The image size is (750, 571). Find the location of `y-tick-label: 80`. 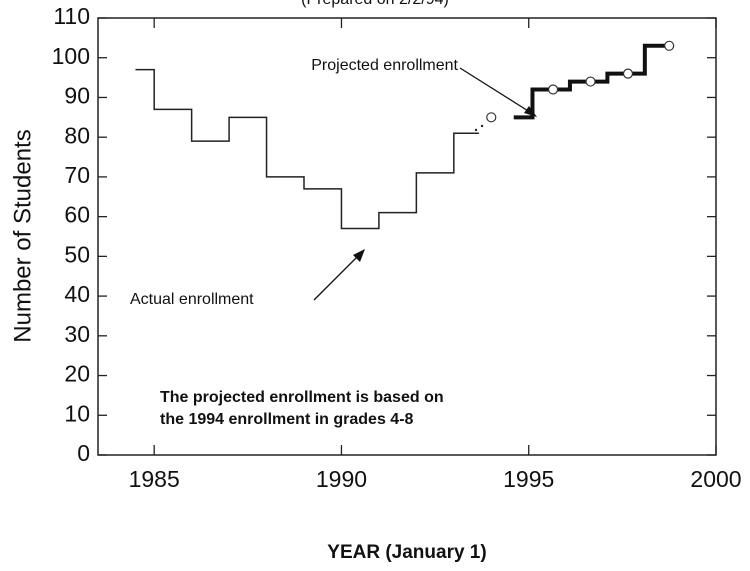

y-tick-label: 80 is located at coordinates (77, 135).